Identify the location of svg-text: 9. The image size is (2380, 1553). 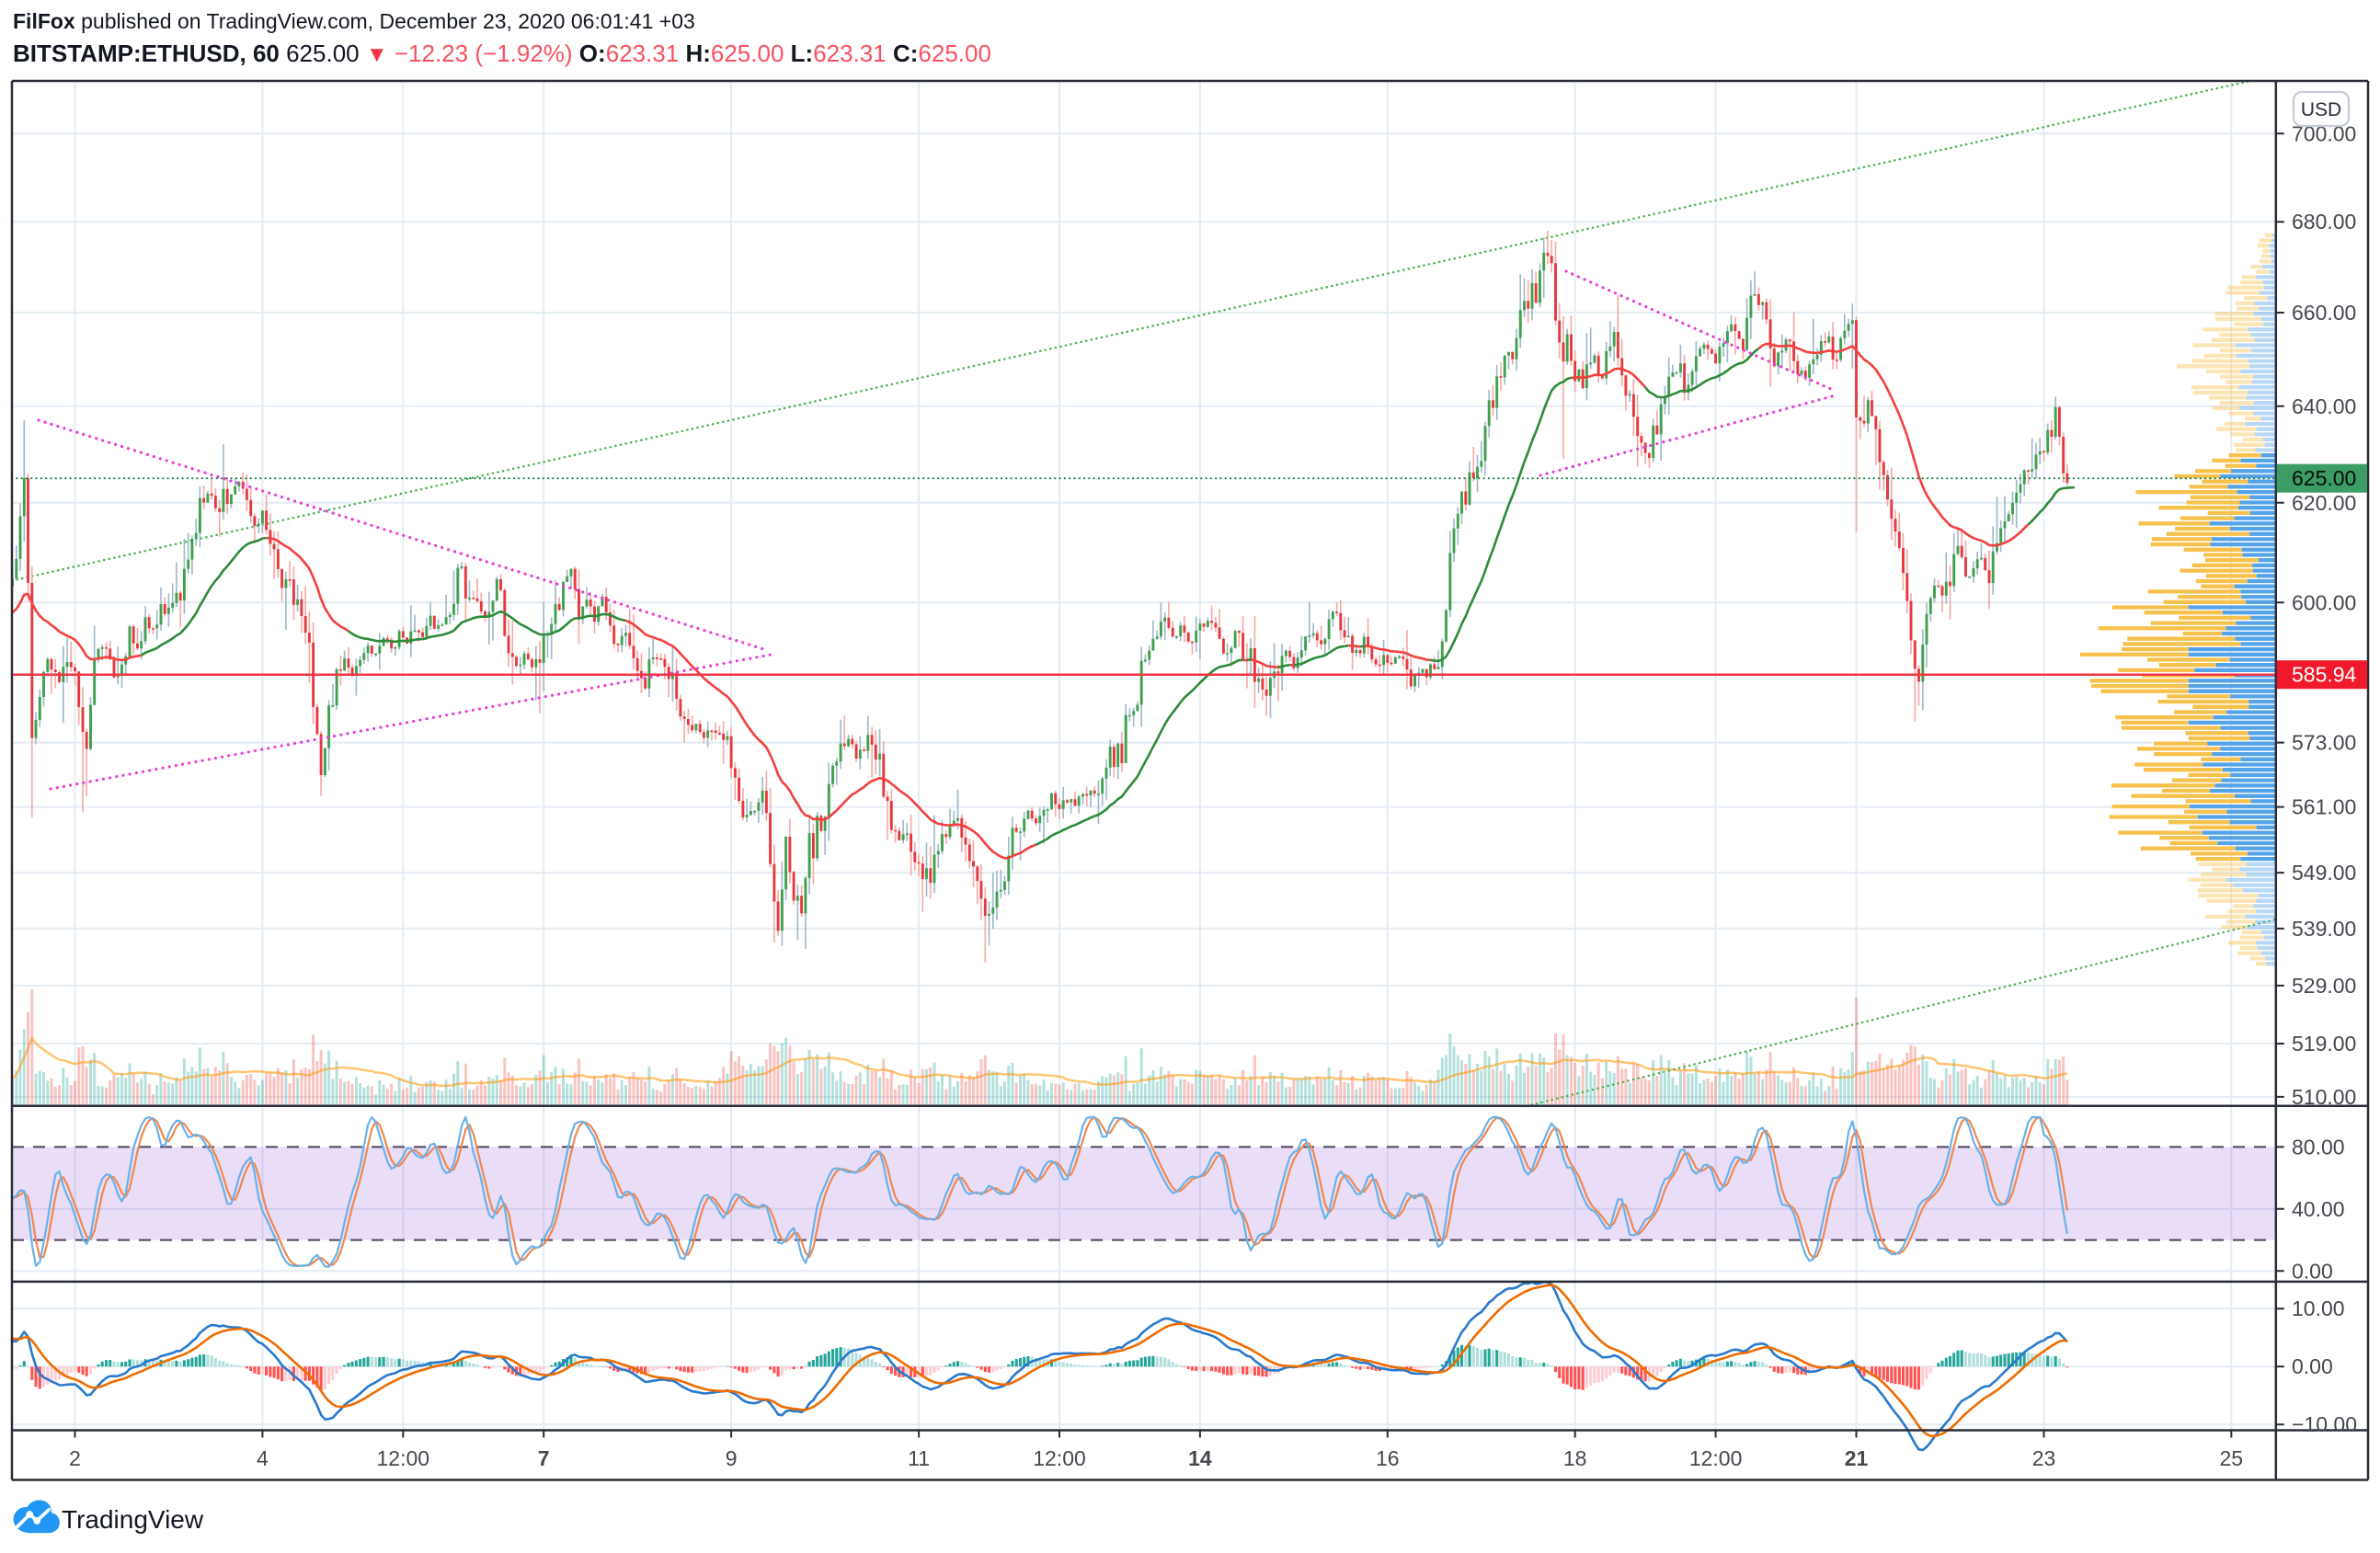
(732, 1458).